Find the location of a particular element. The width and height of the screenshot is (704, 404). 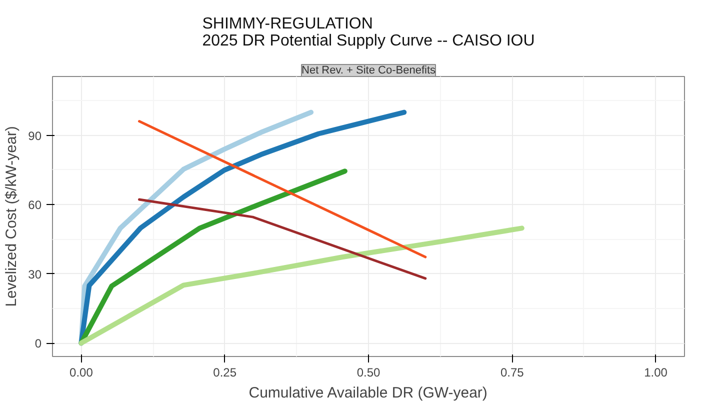

y-tick-label: 30 is located at coordinates (35, 274).